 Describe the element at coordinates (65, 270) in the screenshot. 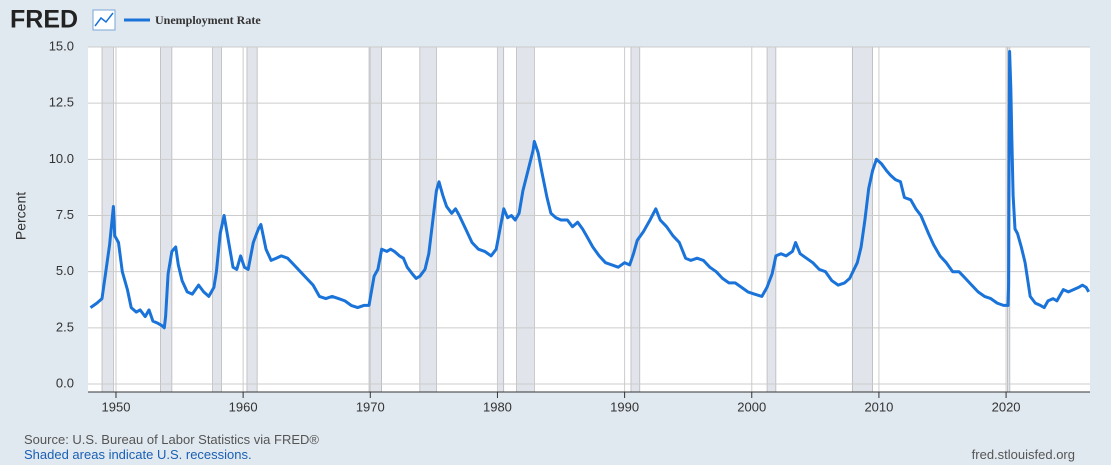

I see `y-tick-label: 5.0` at that location.